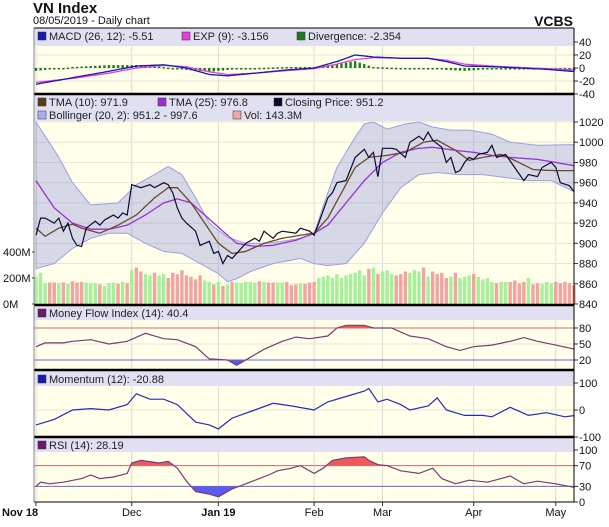  I want to click on brand-label: VCBS, so click(553, 21).